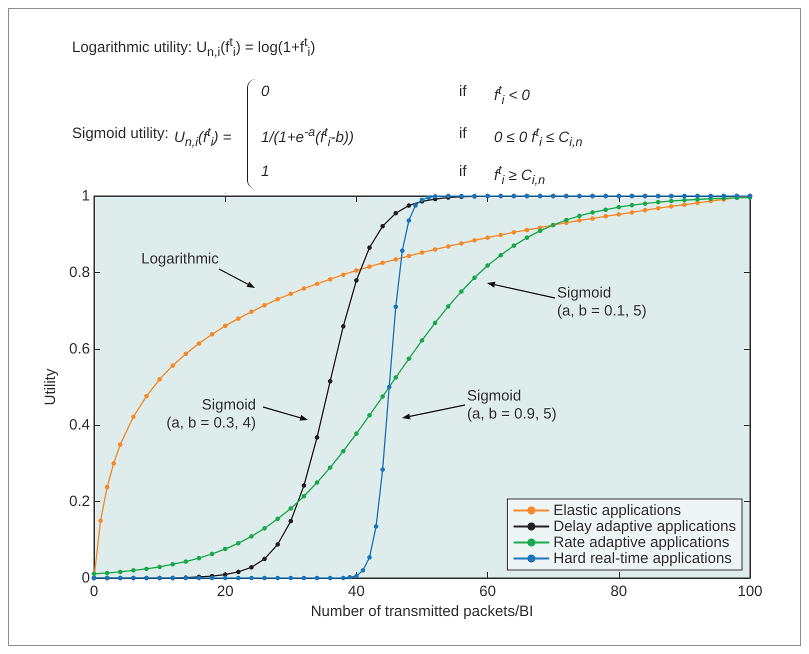 Image resolution: width=809 pixels, height=654 pixels. What do you see at coordinates (538, 137) in the screenshot?
I see `text: 0 ≤ 0 f$^{t}$$_{i}$ ≤ C$_{i,n}$` at bounding box center [538, 137].